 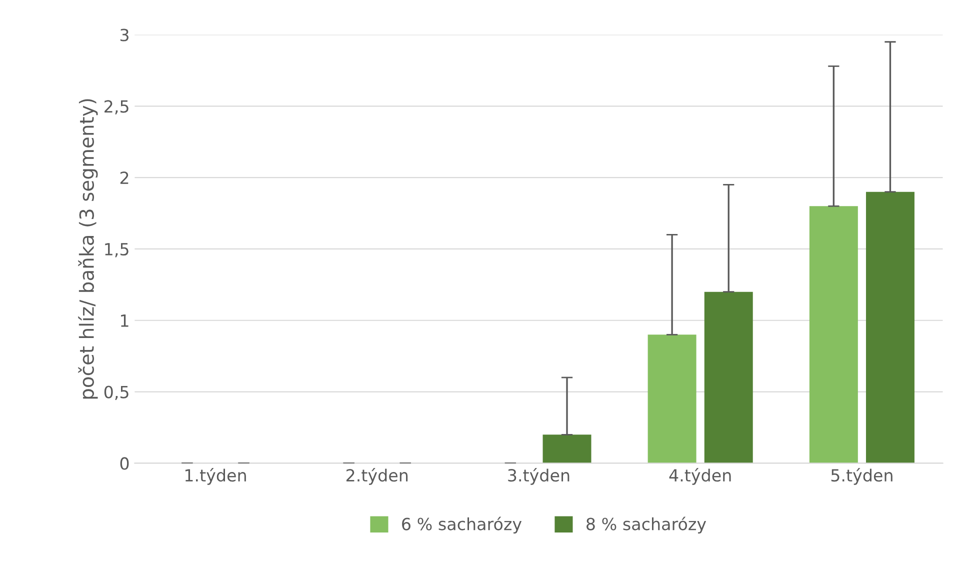 I want to click on y-tick-label: 0, so click(x=124, y=463).